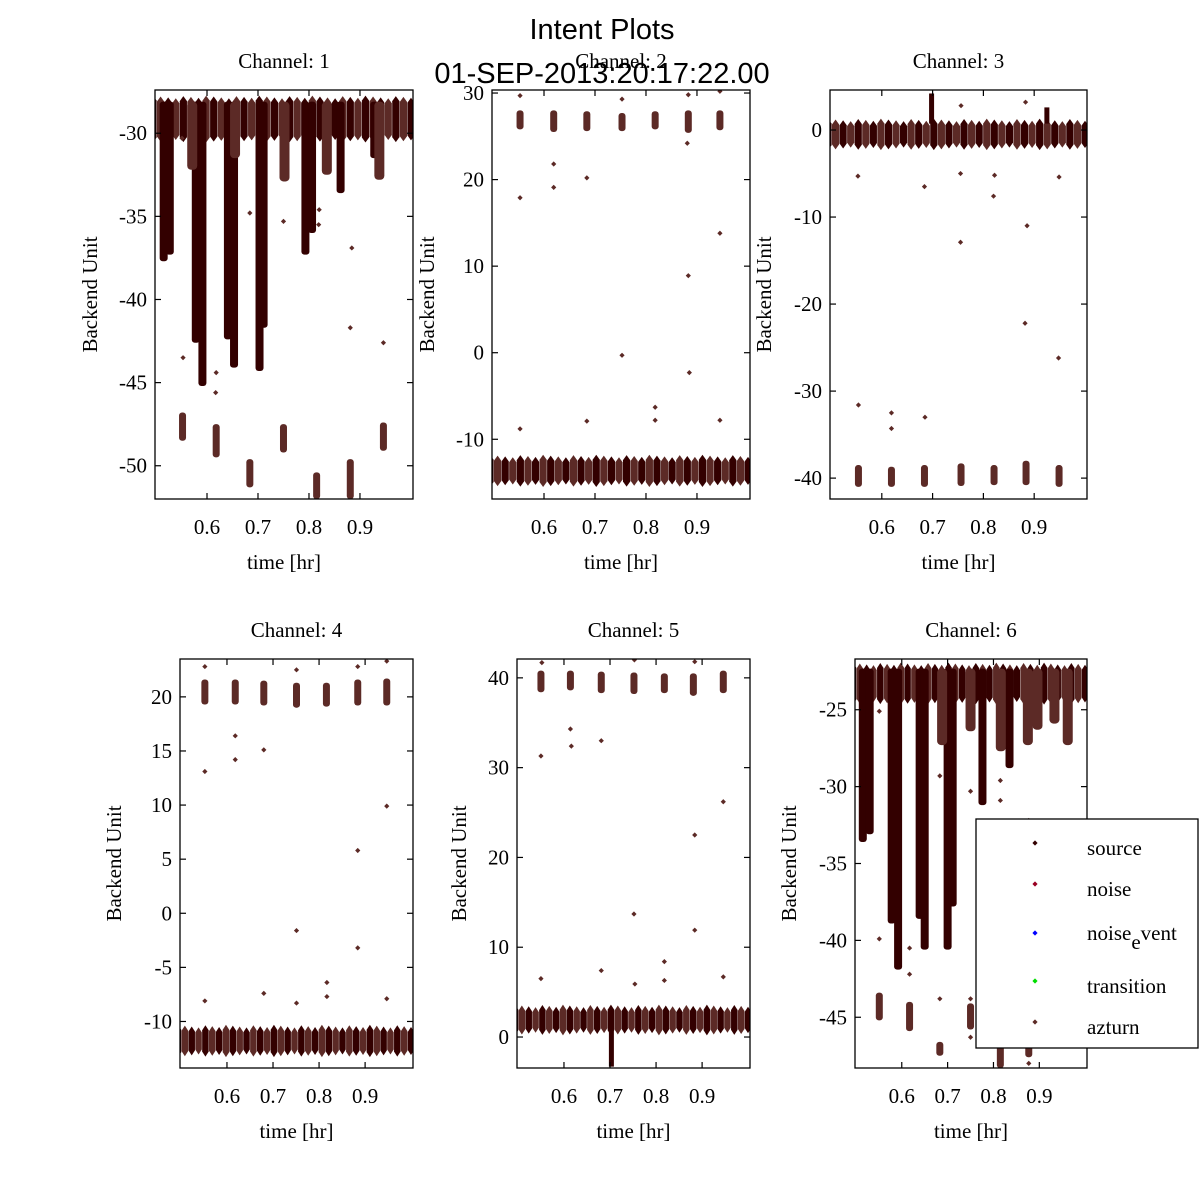  I want to click on panel-title: Channel: 4, so click(297, 630).